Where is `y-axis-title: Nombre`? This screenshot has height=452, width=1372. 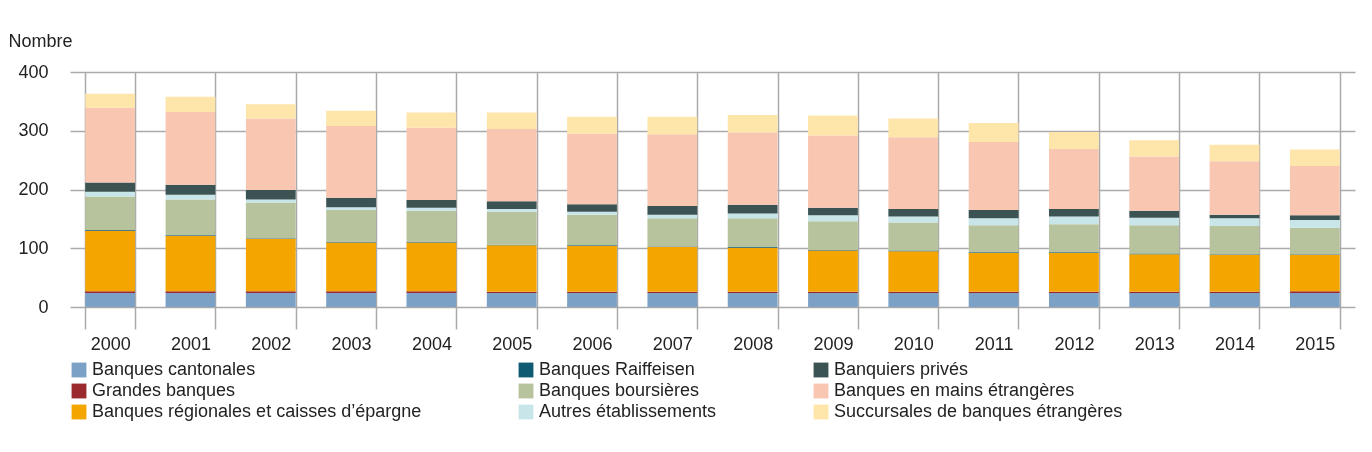
y-axis-title: Nombre is located at coordinates (40, 40).